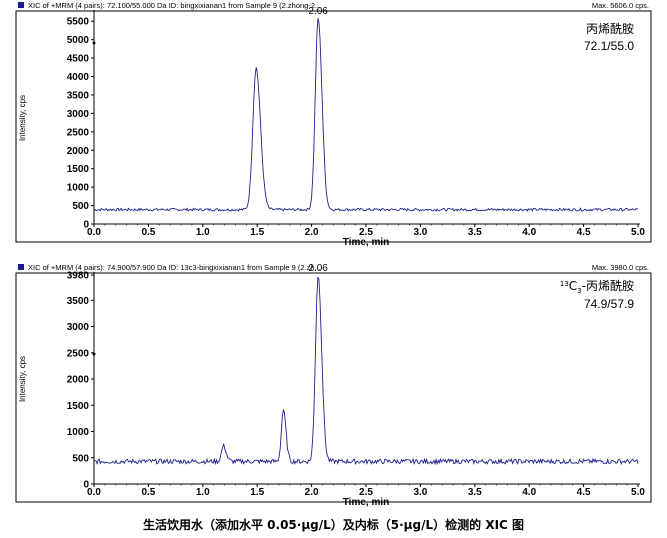 The height and width of the screenshot is (538, 667). Describe the element at coordinates (579, 291) in the screenshot. I see `legend-subscript: 3` at that location.